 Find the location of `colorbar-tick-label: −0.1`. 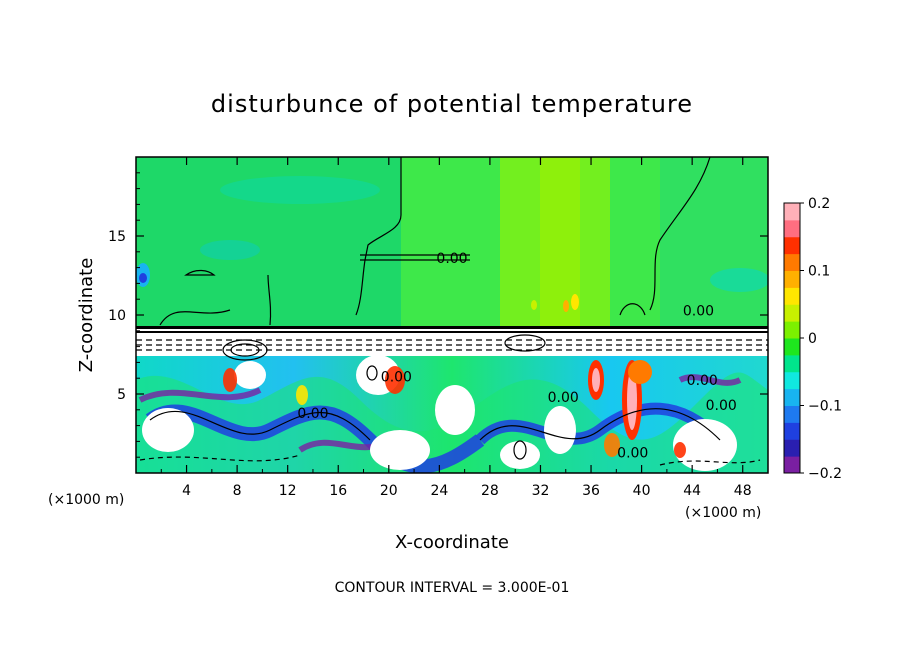

colorbar-tick-label: −0.1 is located at coordinates (825, 407).